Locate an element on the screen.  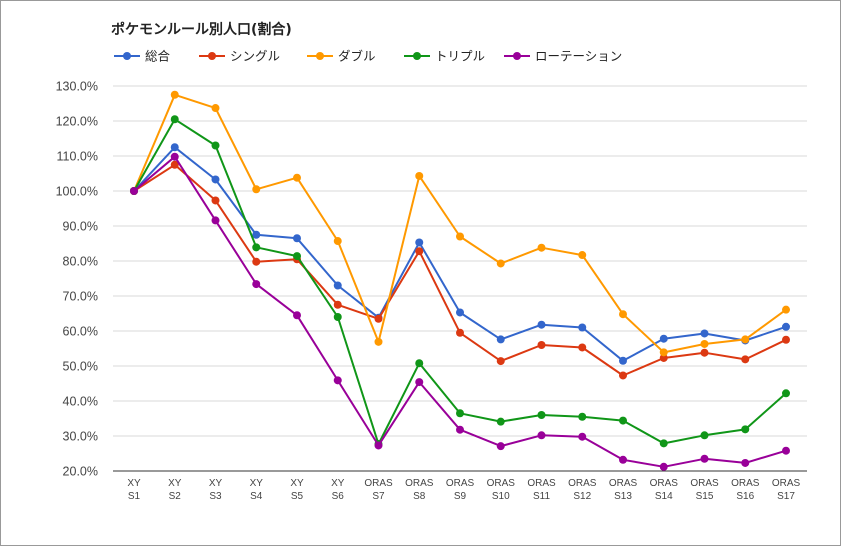
x-tick-label: S7 is located at coordinates (378, 496).